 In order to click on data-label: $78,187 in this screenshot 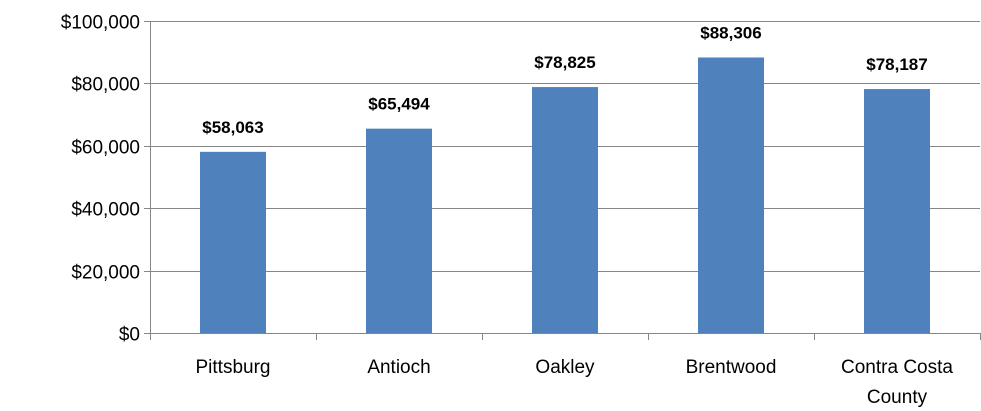, I will do `click(896, 64)`.